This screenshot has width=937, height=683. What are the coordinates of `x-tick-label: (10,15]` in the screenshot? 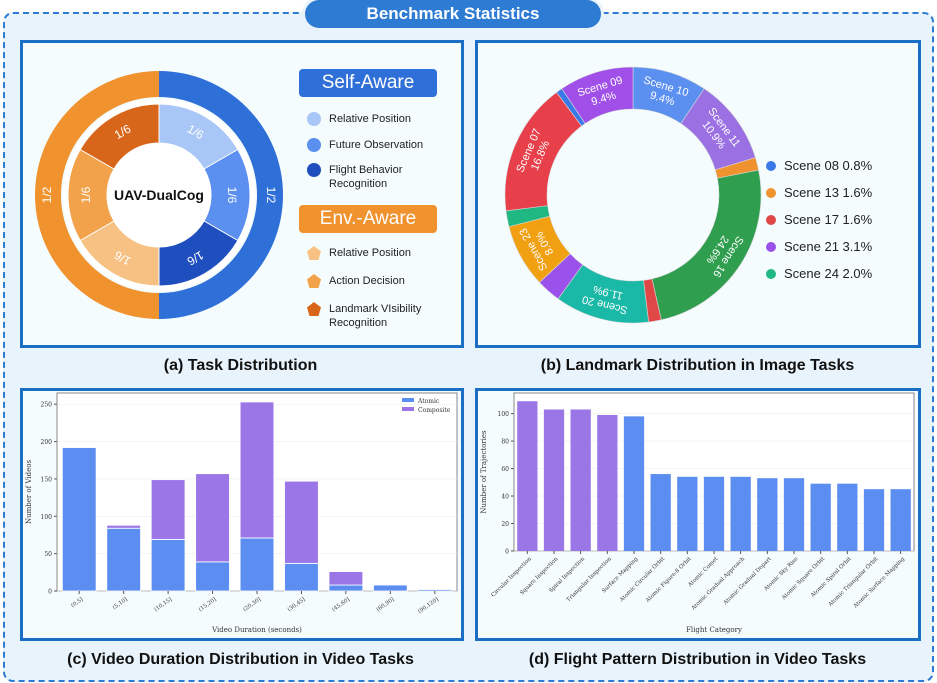 It's located at (163, 604).